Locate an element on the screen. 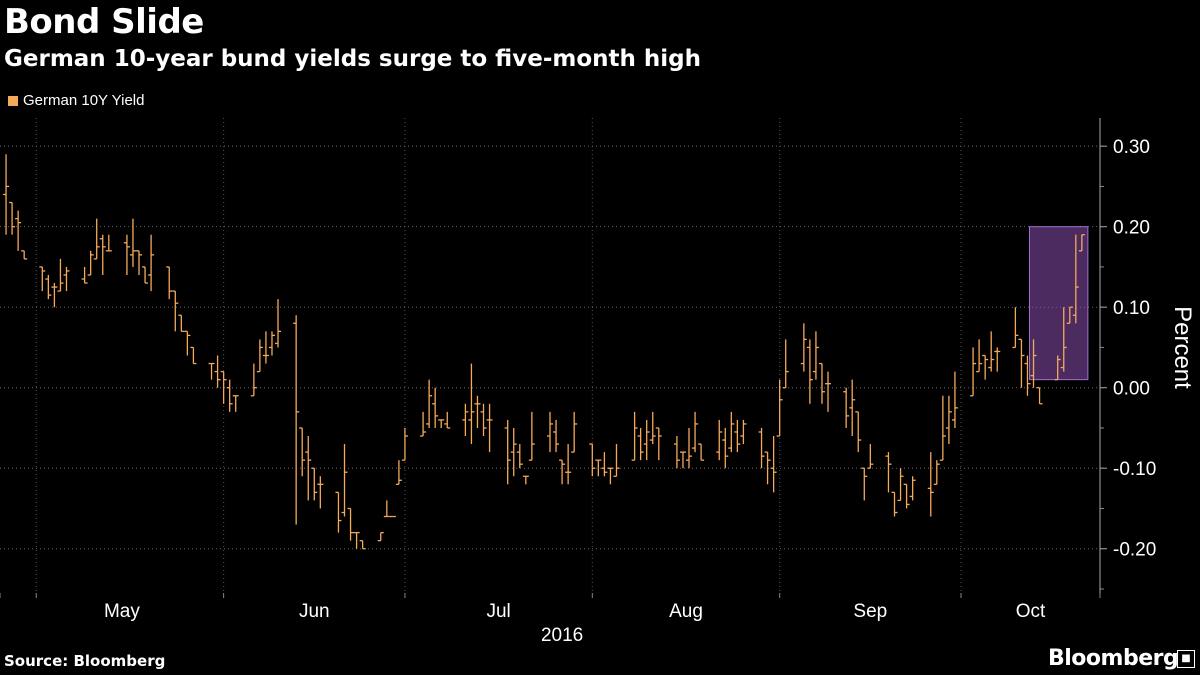 The height and width of the screenshot is (675, 1200). legend: German 10Y Yield is located at coordinates (76, 100).